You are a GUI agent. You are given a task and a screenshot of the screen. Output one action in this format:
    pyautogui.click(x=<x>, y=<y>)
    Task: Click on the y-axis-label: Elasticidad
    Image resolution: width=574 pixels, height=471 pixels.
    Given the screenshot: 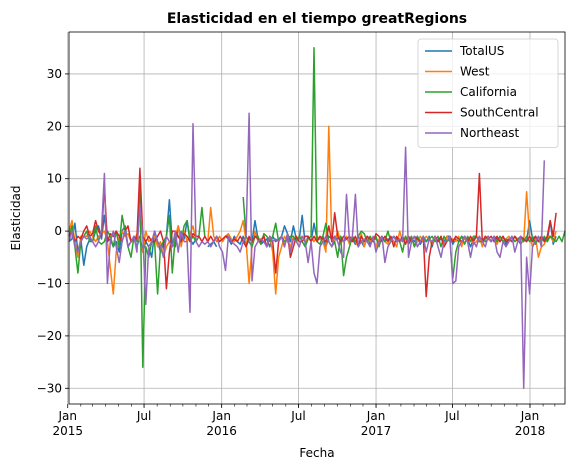 What is the action you would take?
    pyautogui.click(x=16, y=217)
    